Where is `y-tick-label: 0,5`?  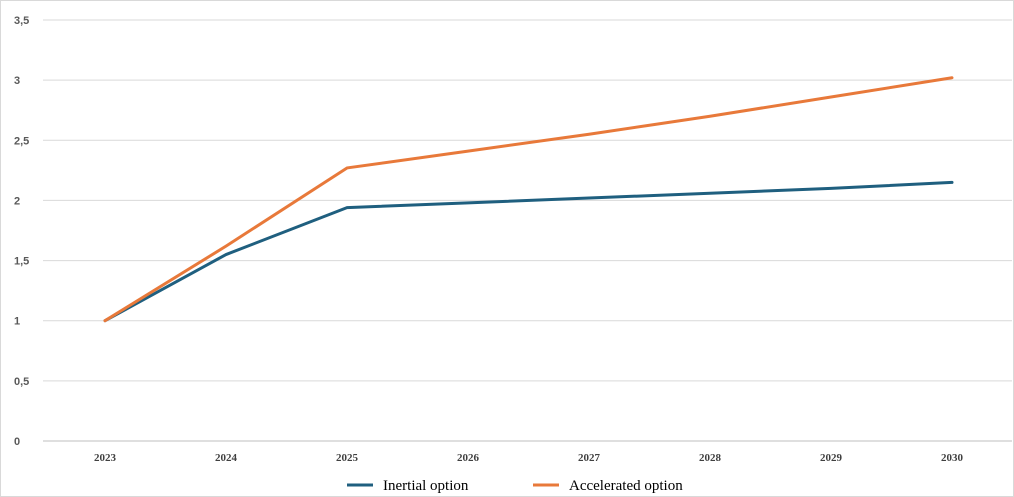 y-tick-label: 0,5 is located at coordinates (21, 382).